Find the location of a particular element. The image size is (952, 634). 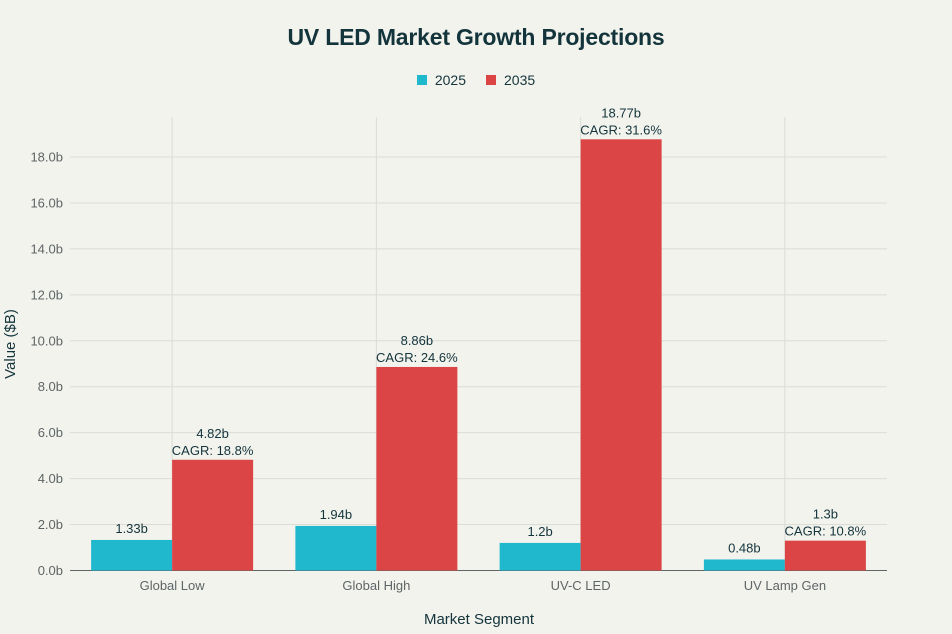

legend-label-2025: 2025 is located at coordinates (450, 80).